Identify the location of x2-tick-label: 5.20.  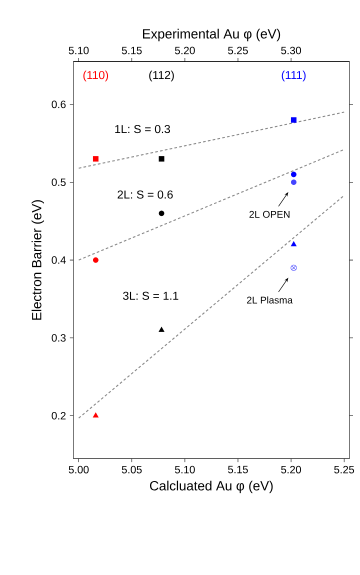
(185, 50).